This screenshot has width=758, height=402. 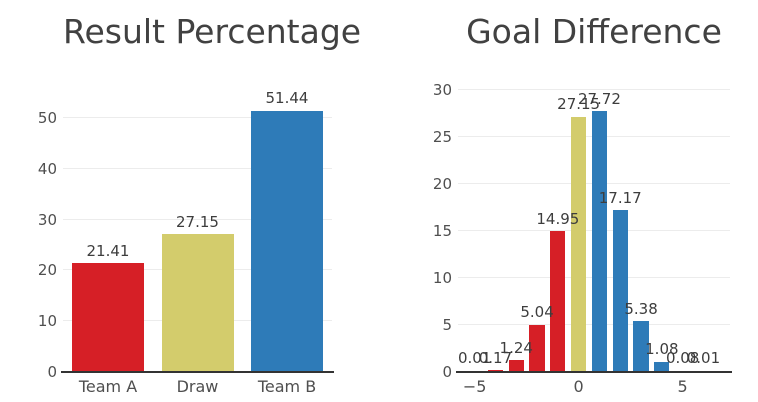 What do you see at coordinates (682, 386) in the screenshot?
I see `x-tick-label: 5` at bounding box center [682, 386].